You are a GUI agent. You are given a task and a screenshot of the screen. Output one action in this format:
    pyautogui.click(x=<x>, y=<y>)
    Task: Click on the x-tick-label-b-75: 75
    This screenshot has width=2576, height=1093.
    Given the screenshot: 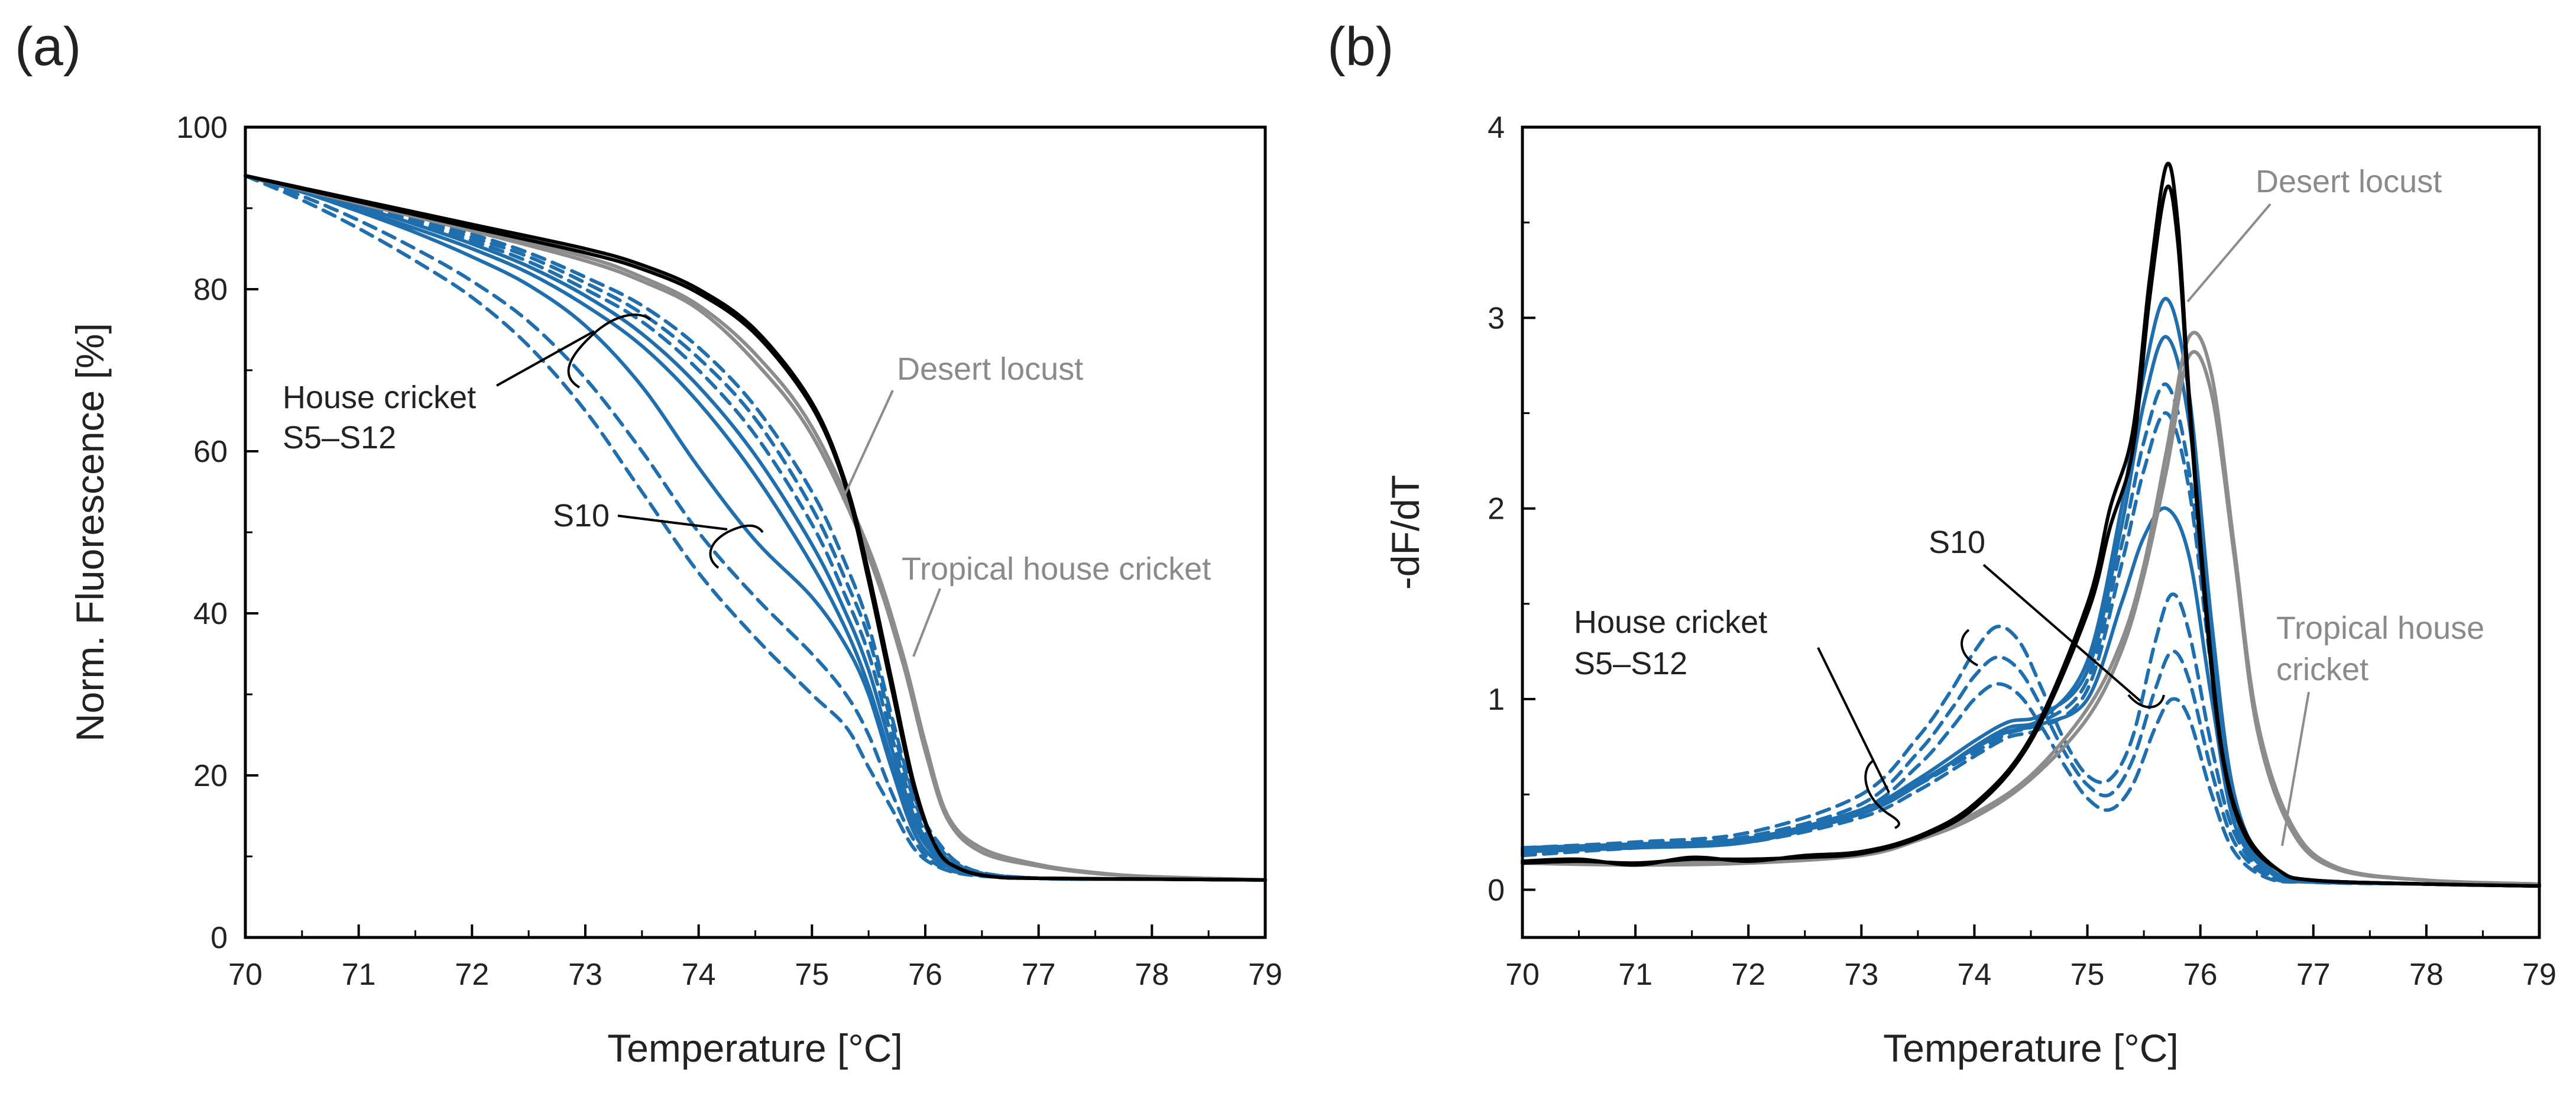 What is the action you would take?
    pyautogui.click(x=2087, y=975)
    